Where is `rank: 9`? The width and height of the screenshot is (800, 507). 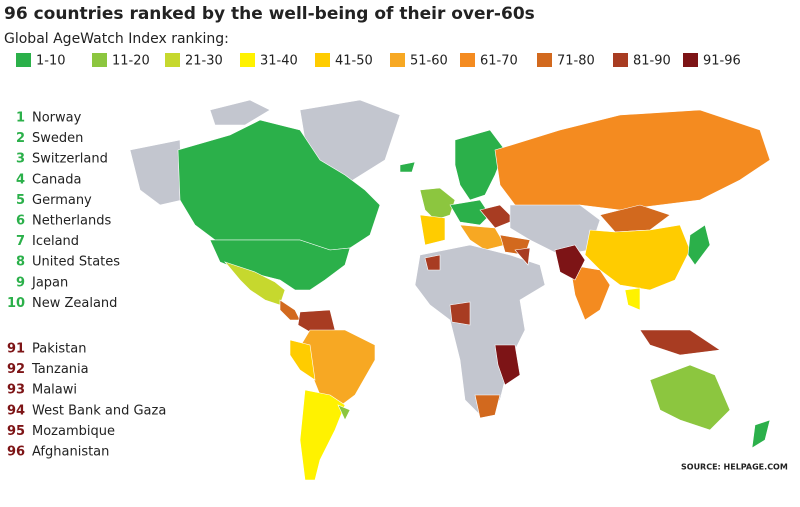
rank: 9 is located at coordinates (20, 282).